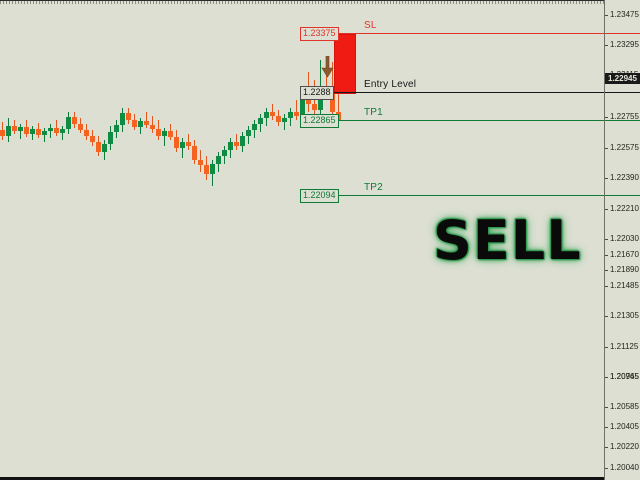 The width and height of the screenshot is (640, 480). What do you see at coordinates (624, 177) in the screenshot?
I see `axis-tick-label: 1.22390` at bounding box center [624, 177].